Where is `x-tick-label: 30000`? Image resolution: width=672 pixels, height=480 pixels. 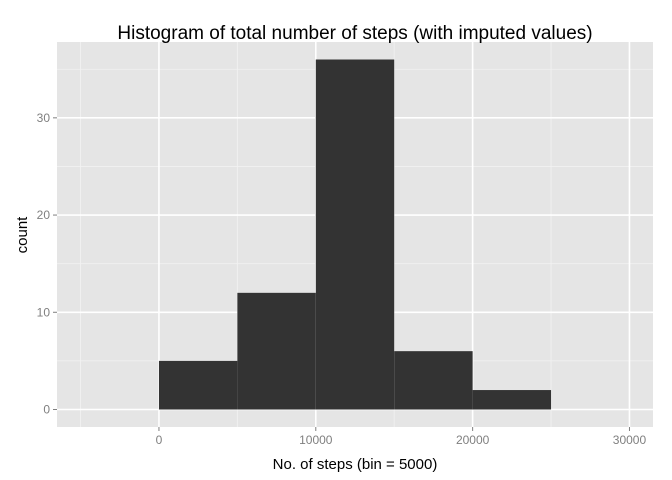 x-tick-label: 30000 is located at coordinates (630, 440).